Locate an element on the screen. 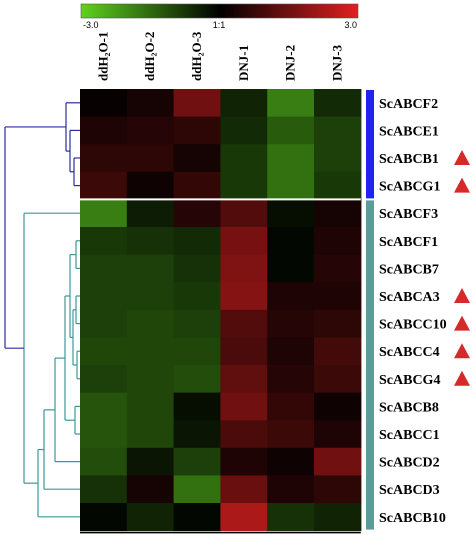  column-labels: ddH₂O-1 ddH₂O-2 ddH₂O-3 DNJ-1 DNJ-2 DNJ-3 is located at coordinates (219, 56).